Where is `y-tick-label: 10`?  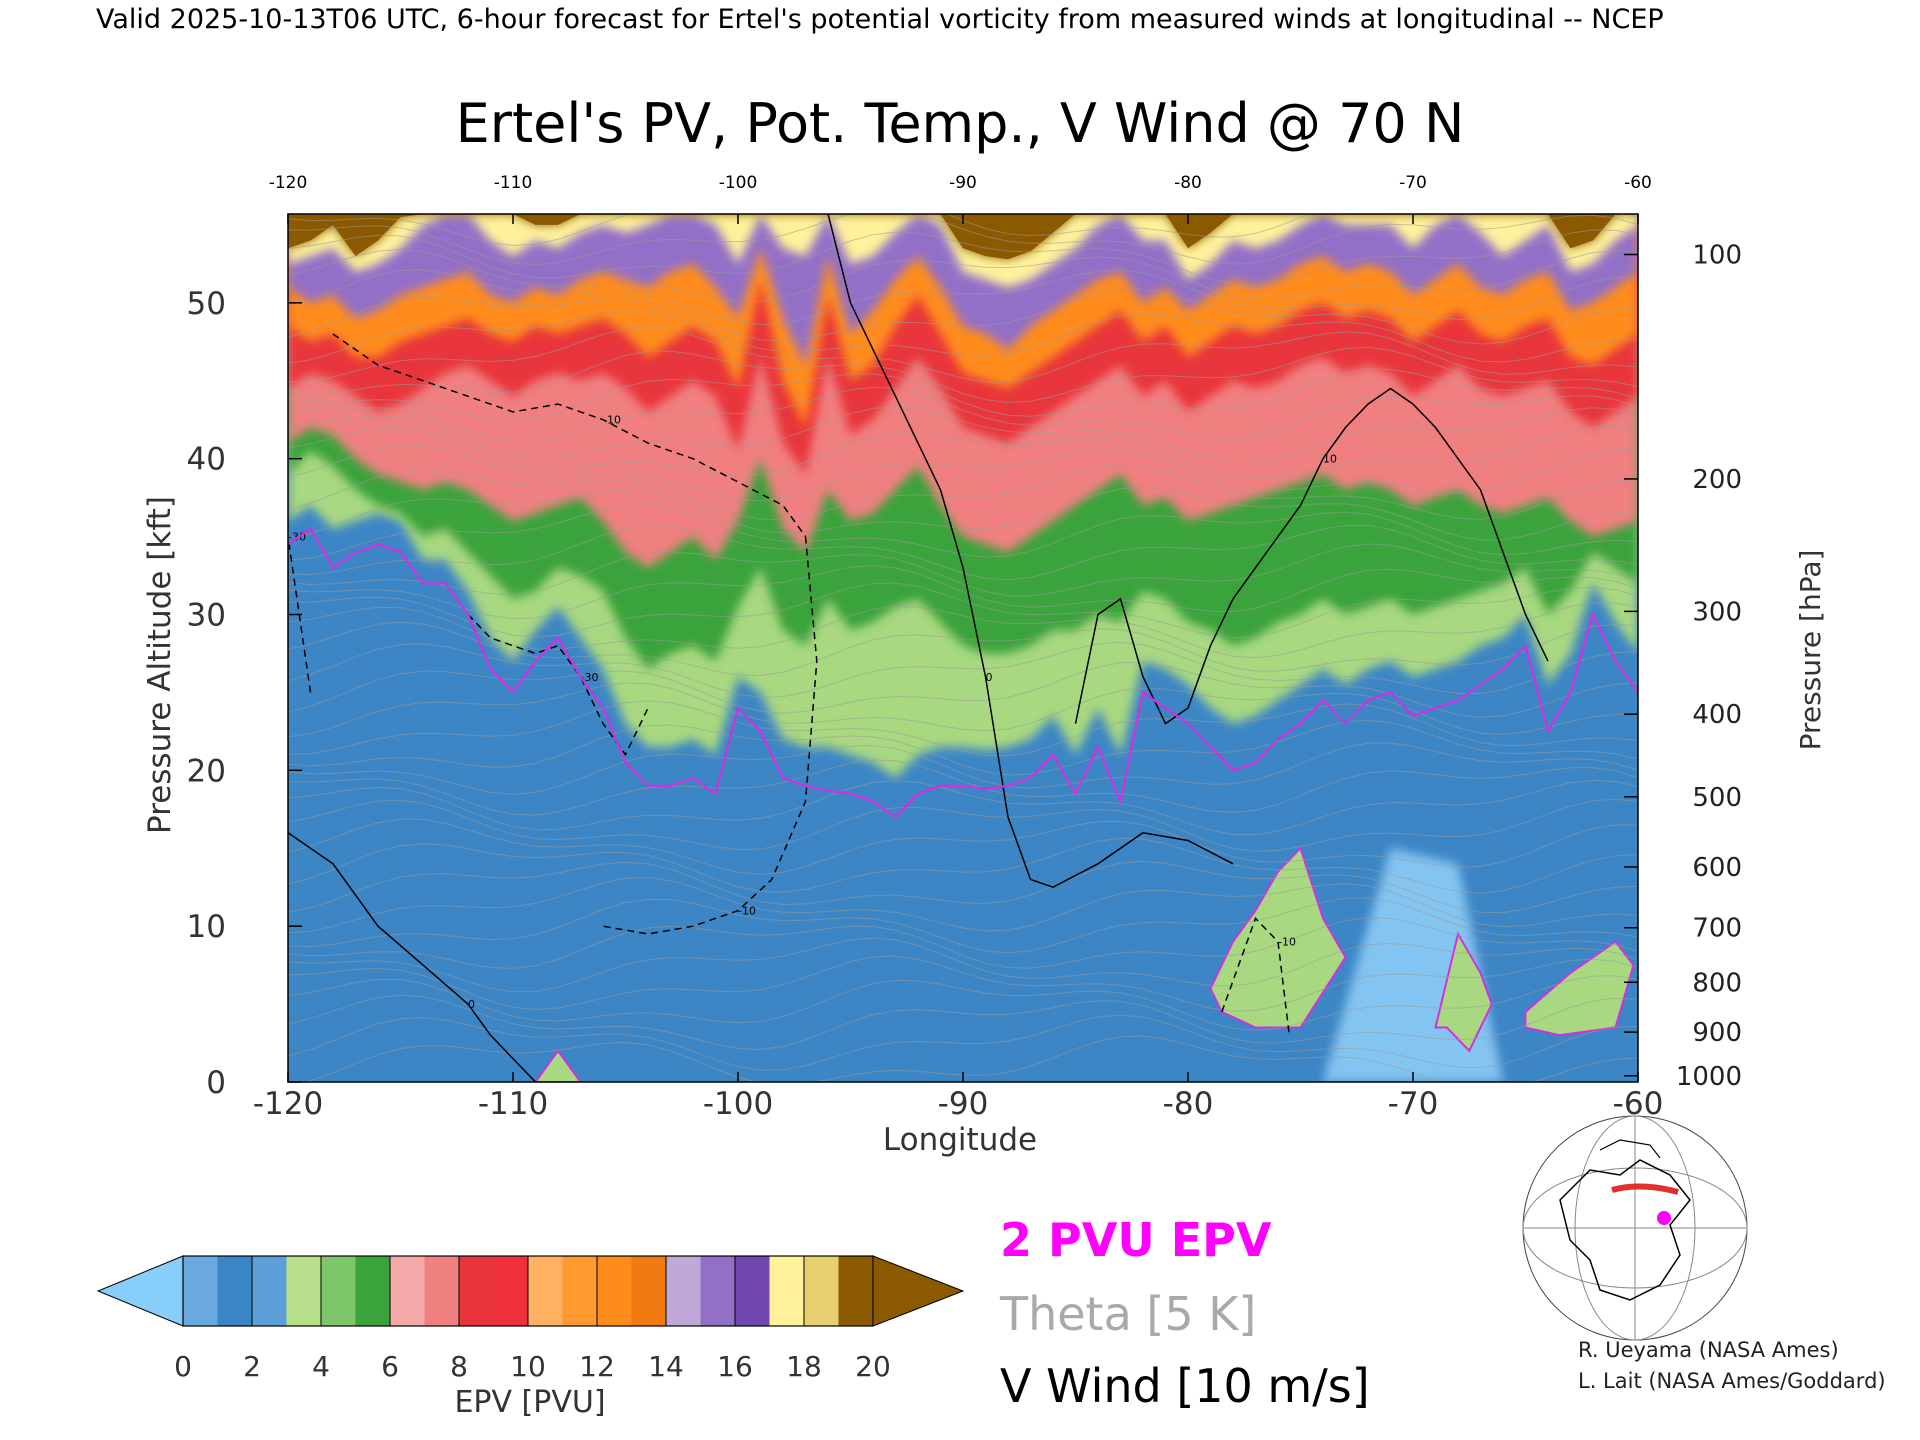 y-tick-label: 10 is located at coordinates (206, 927).